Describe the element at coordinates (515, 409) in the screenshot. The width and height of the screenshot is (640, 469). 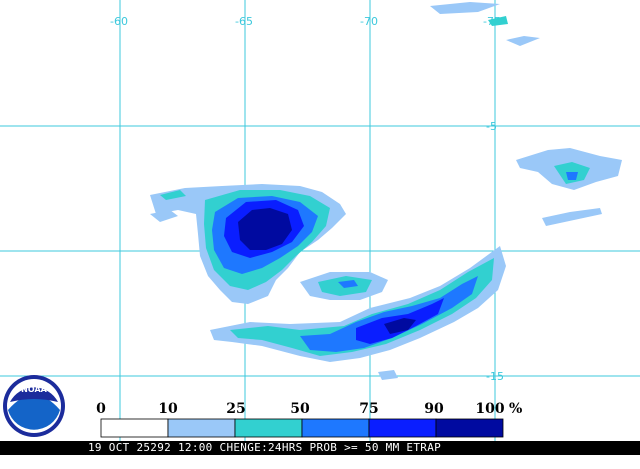
I see `legend-unit: %` at that location.